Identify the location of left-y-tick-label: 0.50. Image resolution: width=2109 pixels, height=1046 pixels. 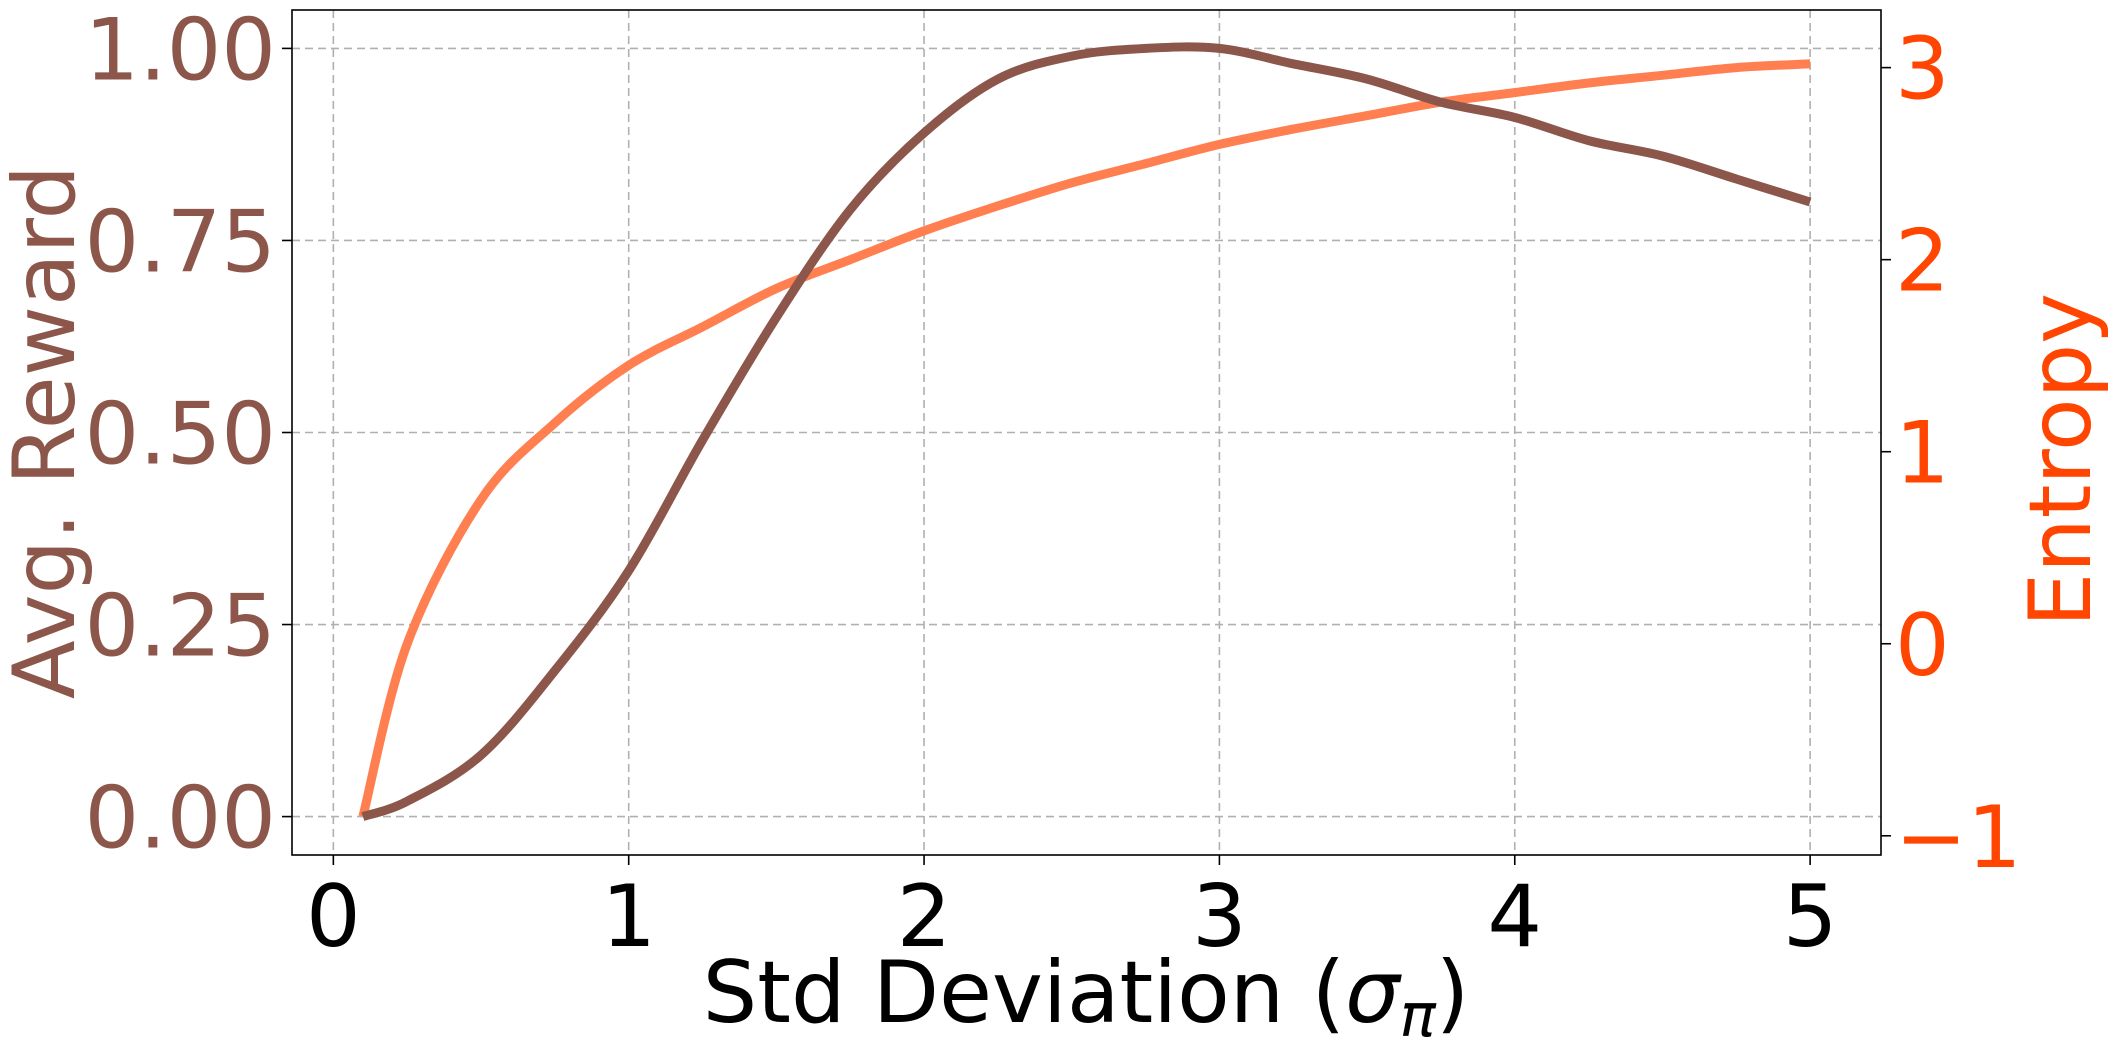
(180, 435).